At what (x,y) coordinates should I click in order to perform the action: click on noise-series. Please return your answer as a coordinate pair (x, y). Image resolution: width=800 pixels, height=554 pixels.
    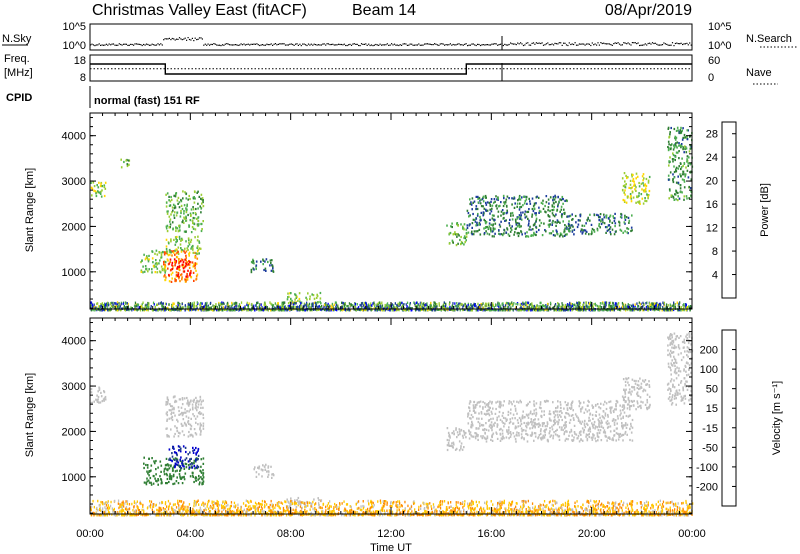
    Looking at the image, I should click on (391, 42).